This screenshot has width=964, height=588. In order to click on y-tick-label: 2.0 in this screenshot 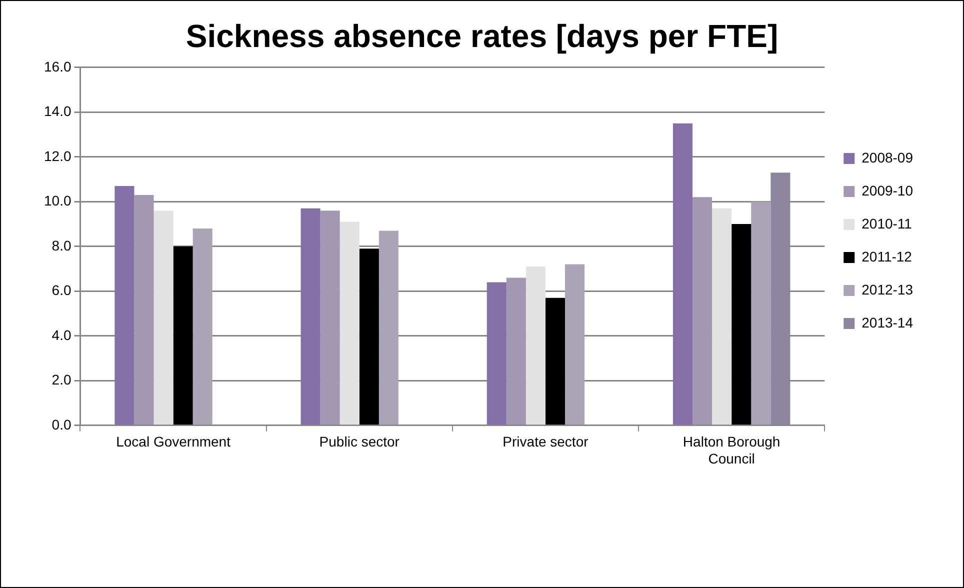, I will do `click(62, 380)`.